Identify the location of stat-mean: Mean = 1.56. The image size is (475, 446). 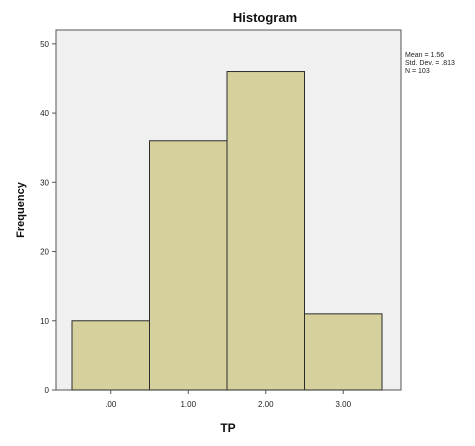
(424, 55).